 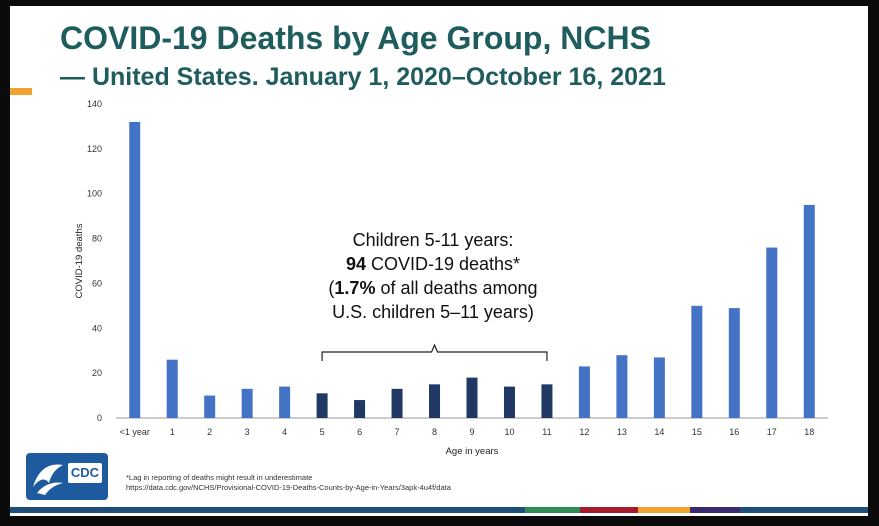 I want to click on x-tick-label: 4, so click(x=284, y=432).